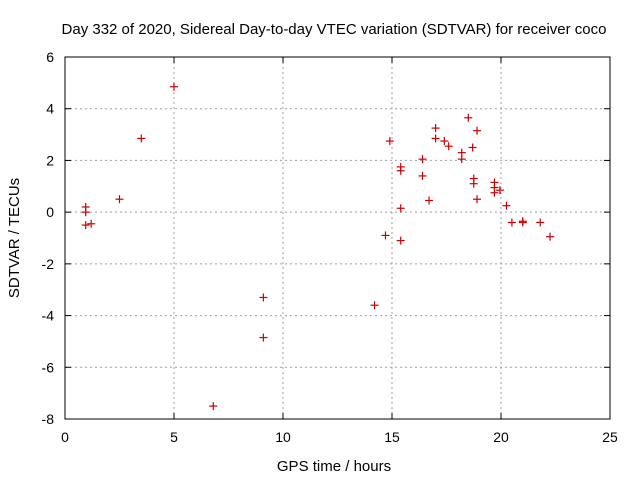 The image size is (640, 480). I want to click on x-tick-label: 5, so click(174, 437).